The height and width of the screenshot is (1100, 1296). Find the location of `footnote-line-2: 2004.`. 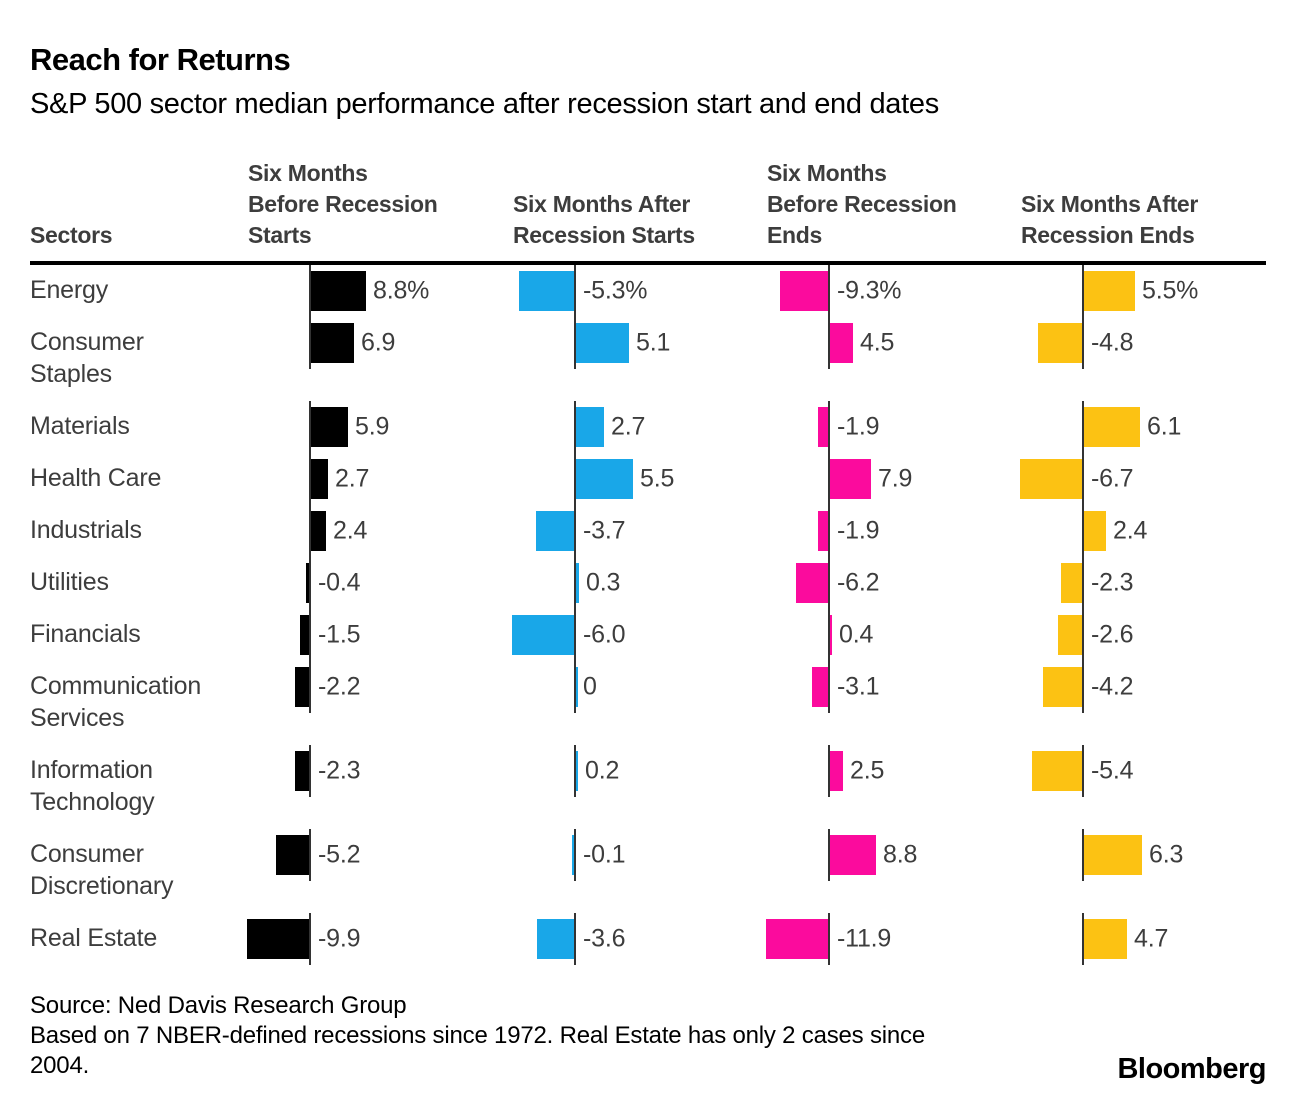

footnote-line-2: 2004. is located at coordinates (60, 1065).